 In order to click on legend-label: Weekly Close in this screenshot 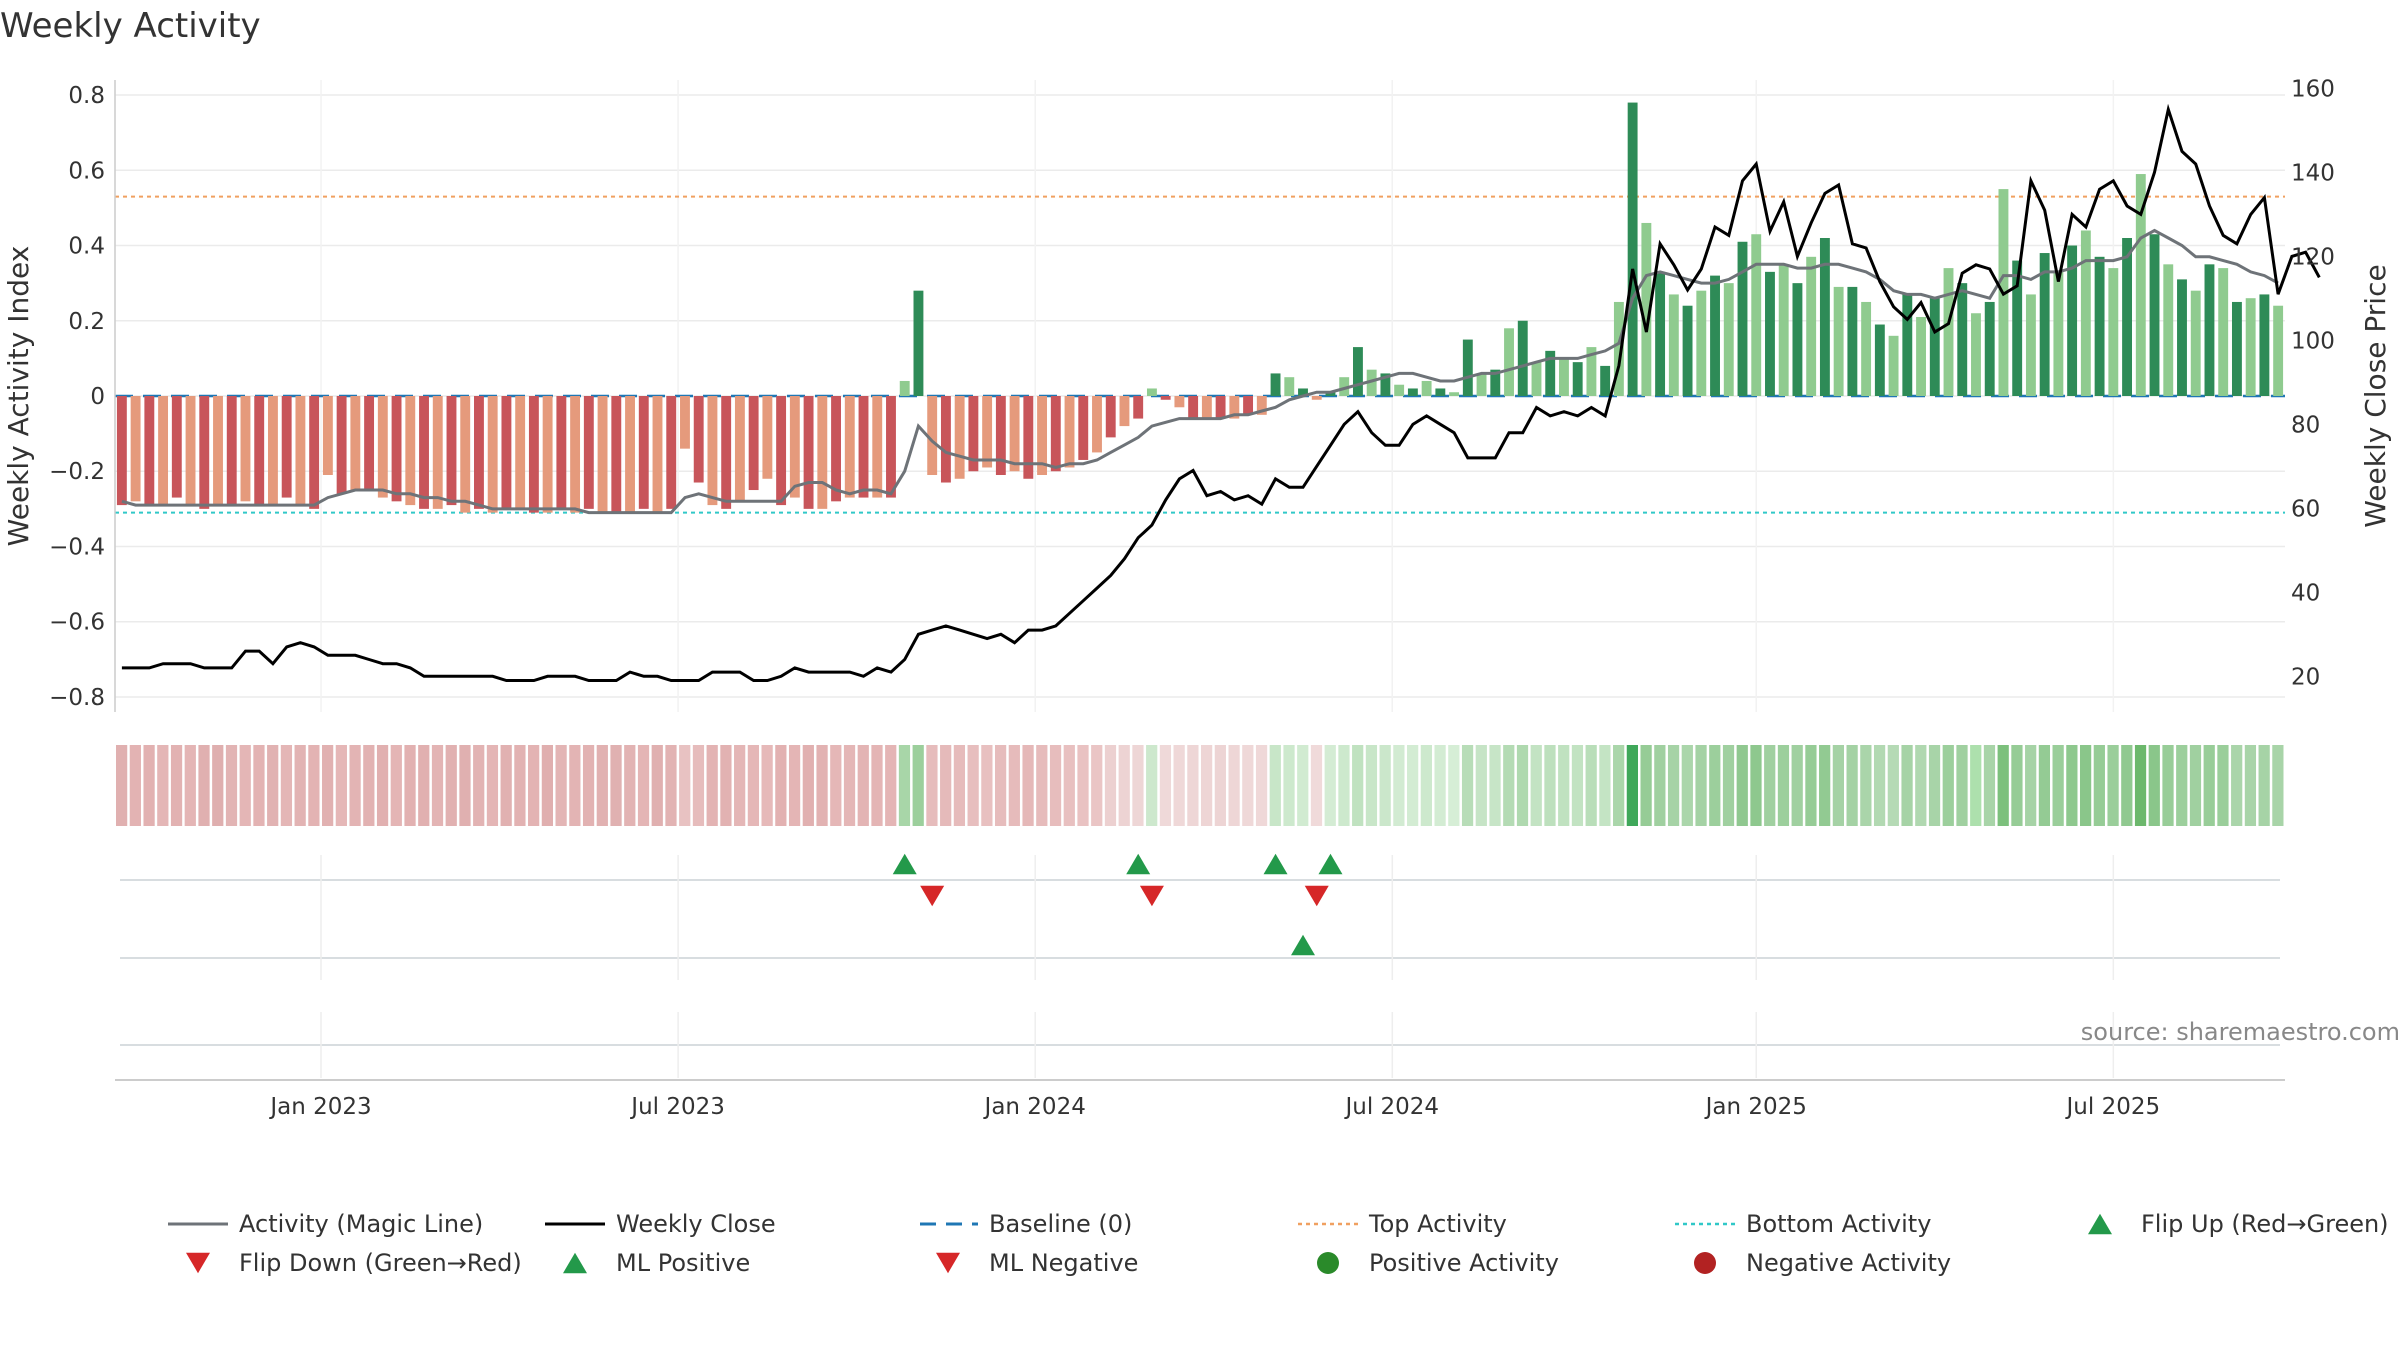, I will do `click(696, 1224)`.